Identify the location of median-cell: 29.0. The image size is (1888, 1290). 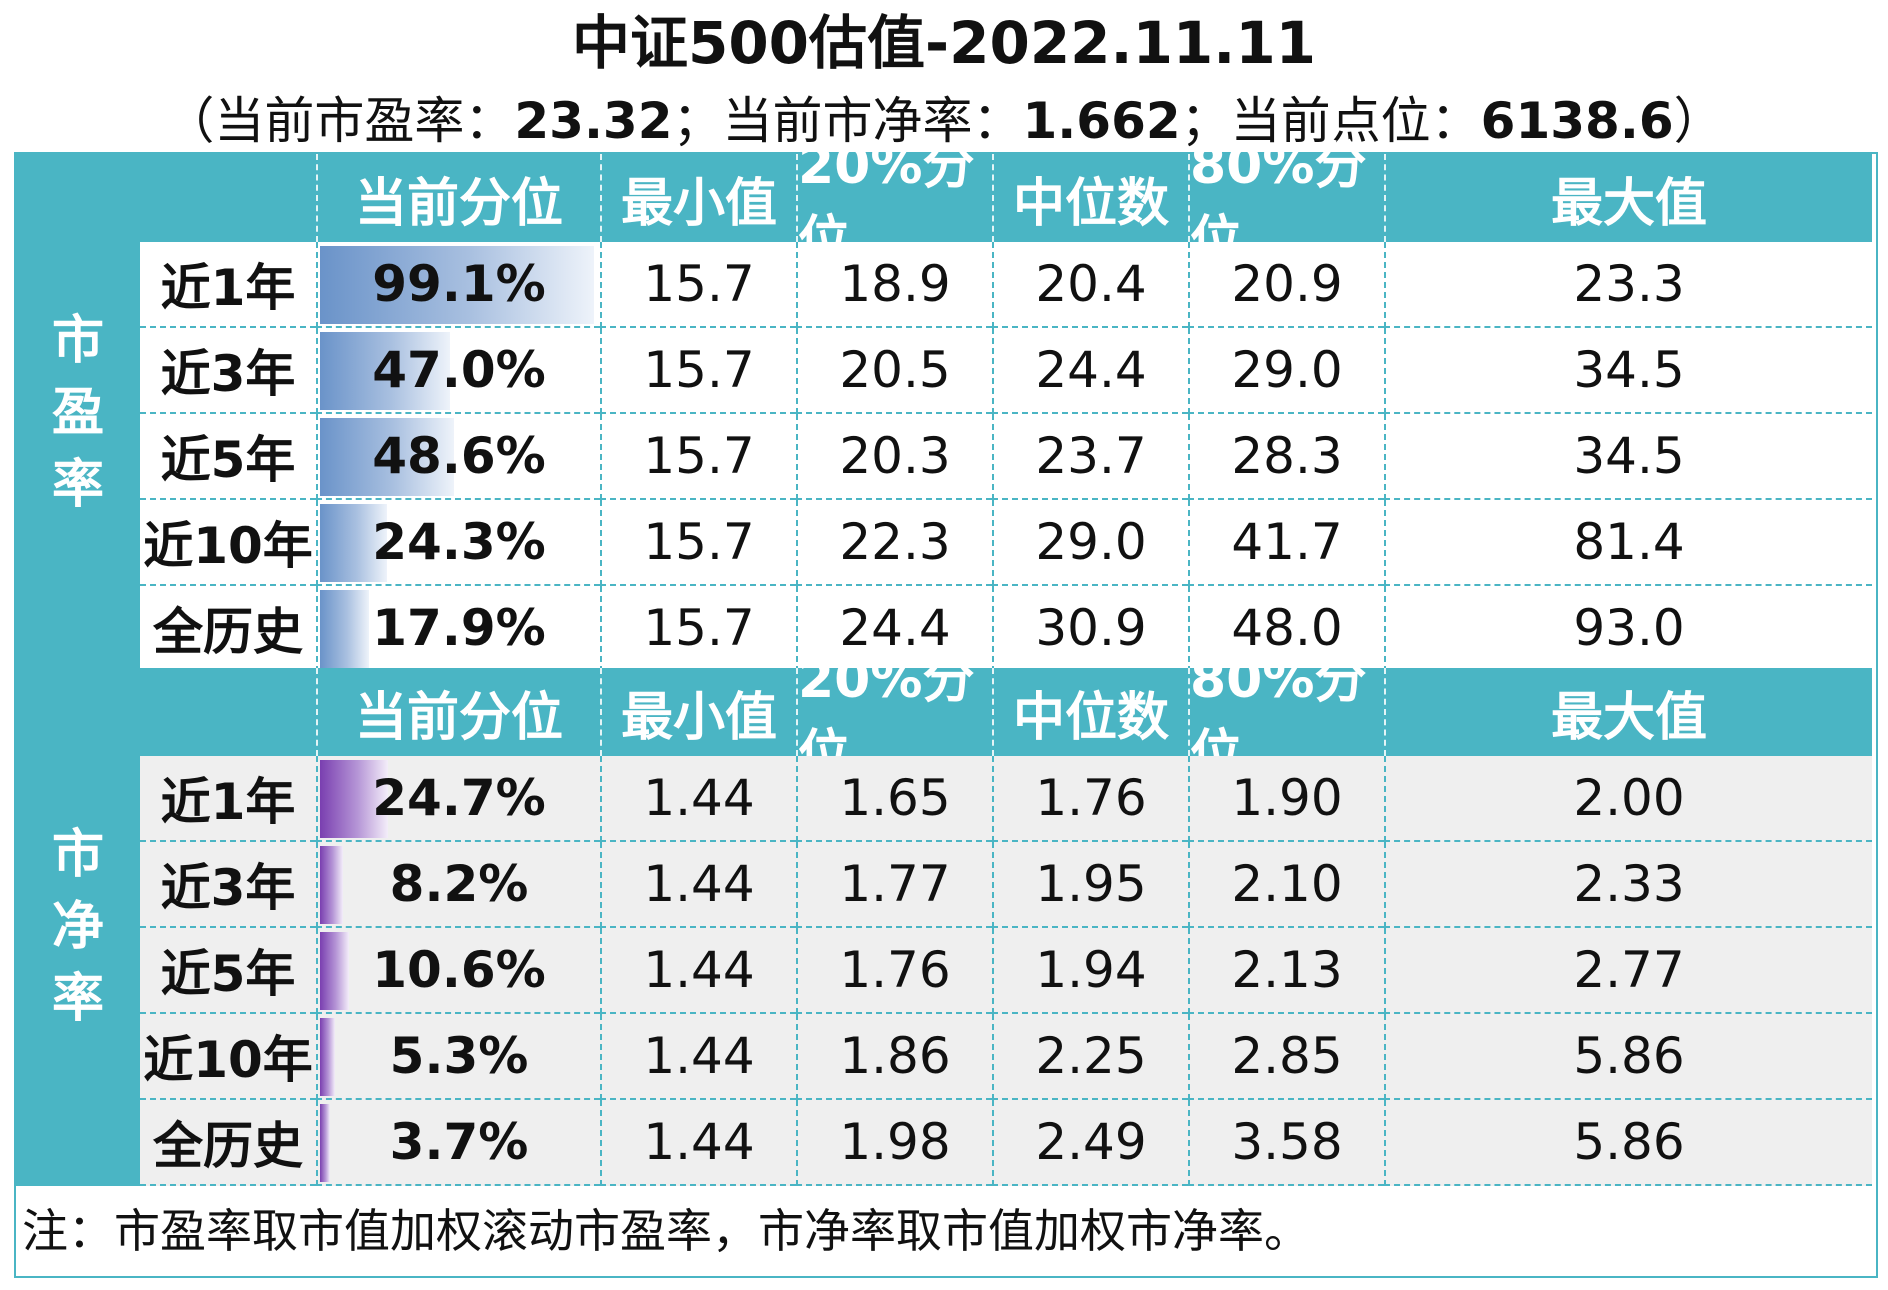
(1090, 543).